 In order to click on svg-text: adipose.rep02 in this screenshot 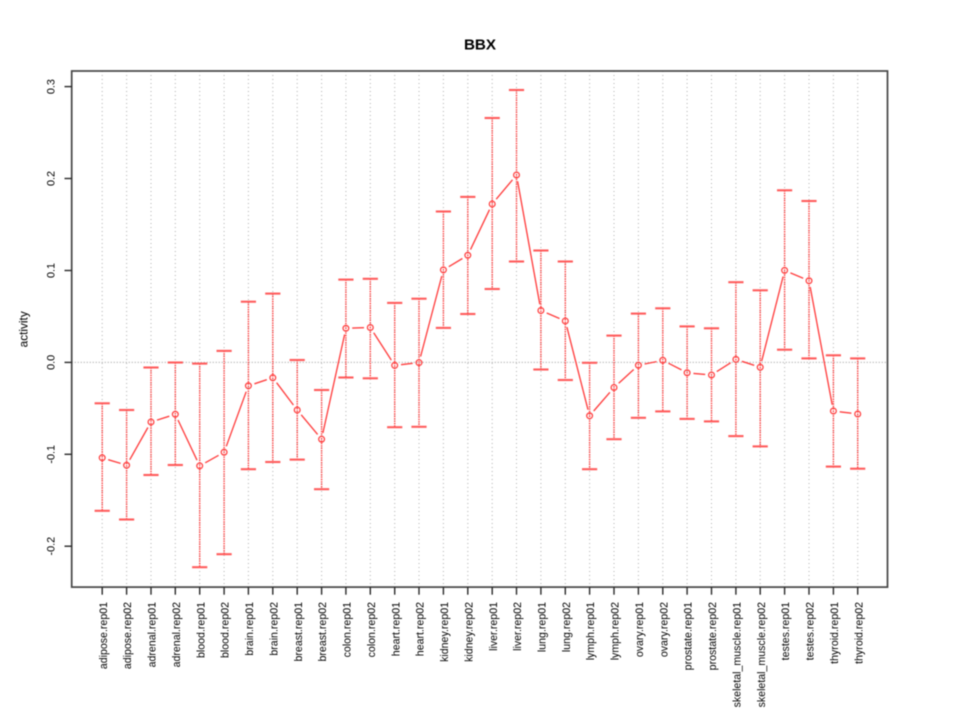, I will do `click(128, 635)`.